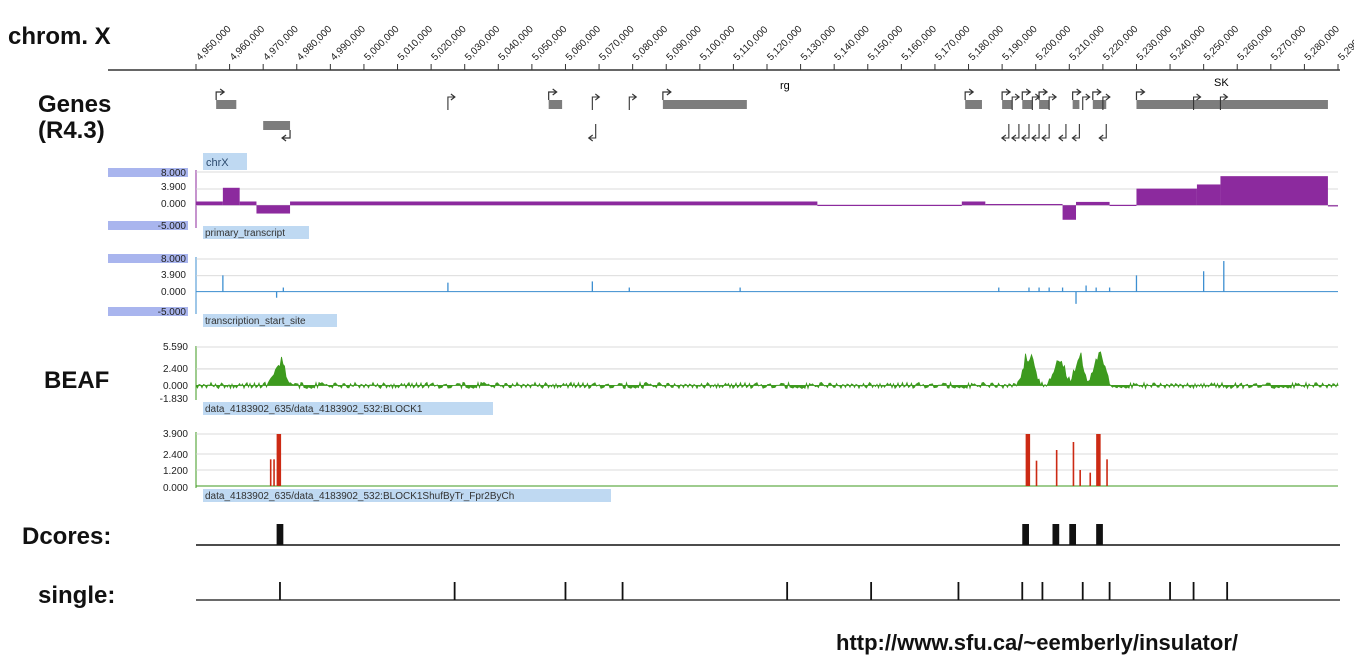  I want to click on single-row, so click(768, 591).